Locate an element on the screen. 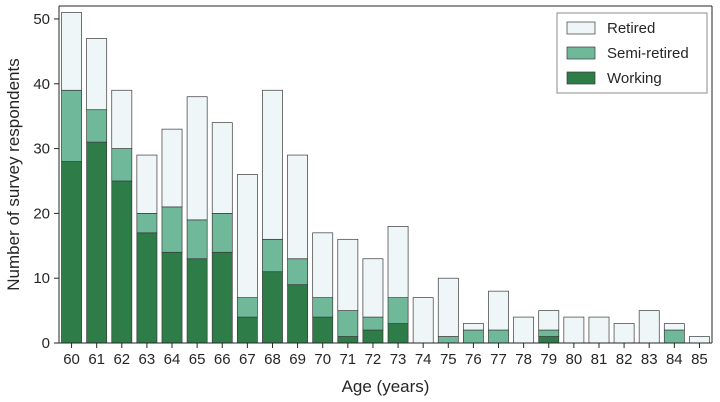  x-tick-label: 77 is located at coordinates (498, 359).